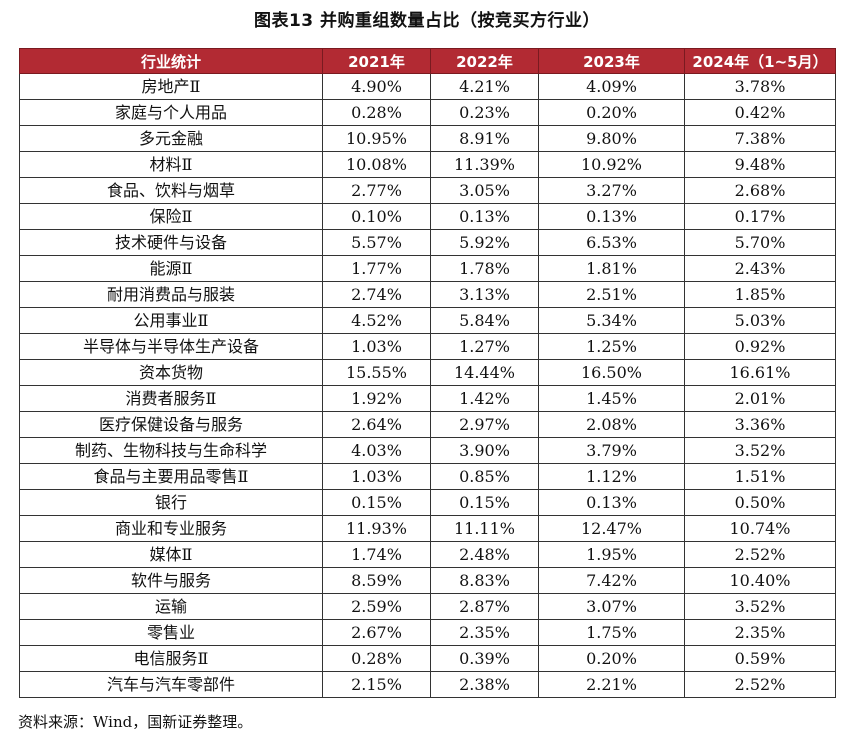 The width and height of the screenshot is (854, 737). What do you see at coordinates (760, 476) in the screenshot?
I see `value-2024-cell: 1.51%` at bounding box center [760, 476].